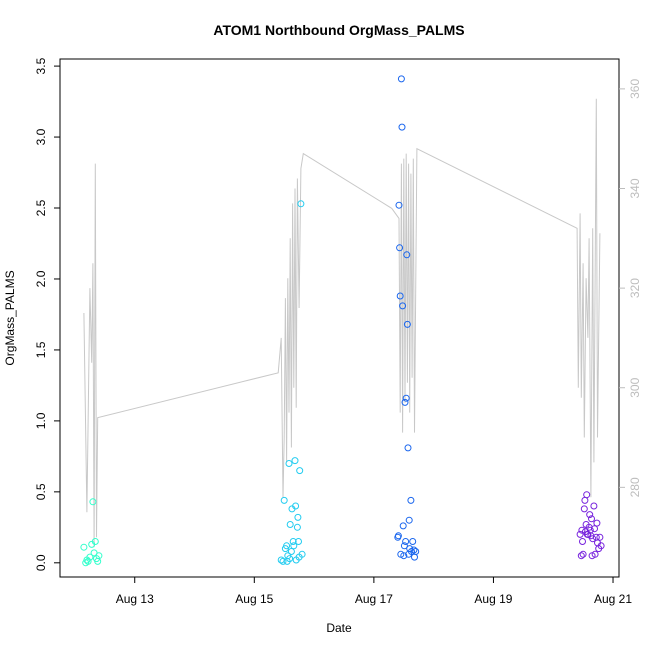 The image size is (650, 650). What do you see at coordinates (41, 562) in the screenshot?
I see `y-tick-label: 0.0` at bounding box center [41, 562].